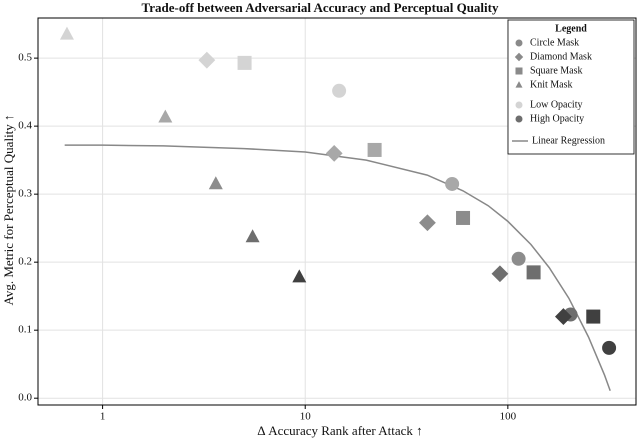  I want to click on x-tick-label: 10, so click(306, 417).